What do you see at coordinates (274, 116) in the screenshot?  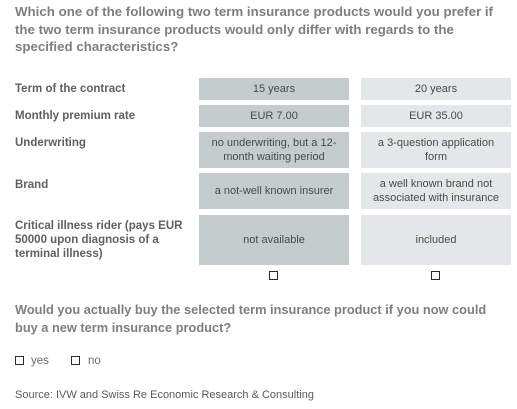 I see `option-a-premium: EUR 7.00` at bounding box center [274, 116].